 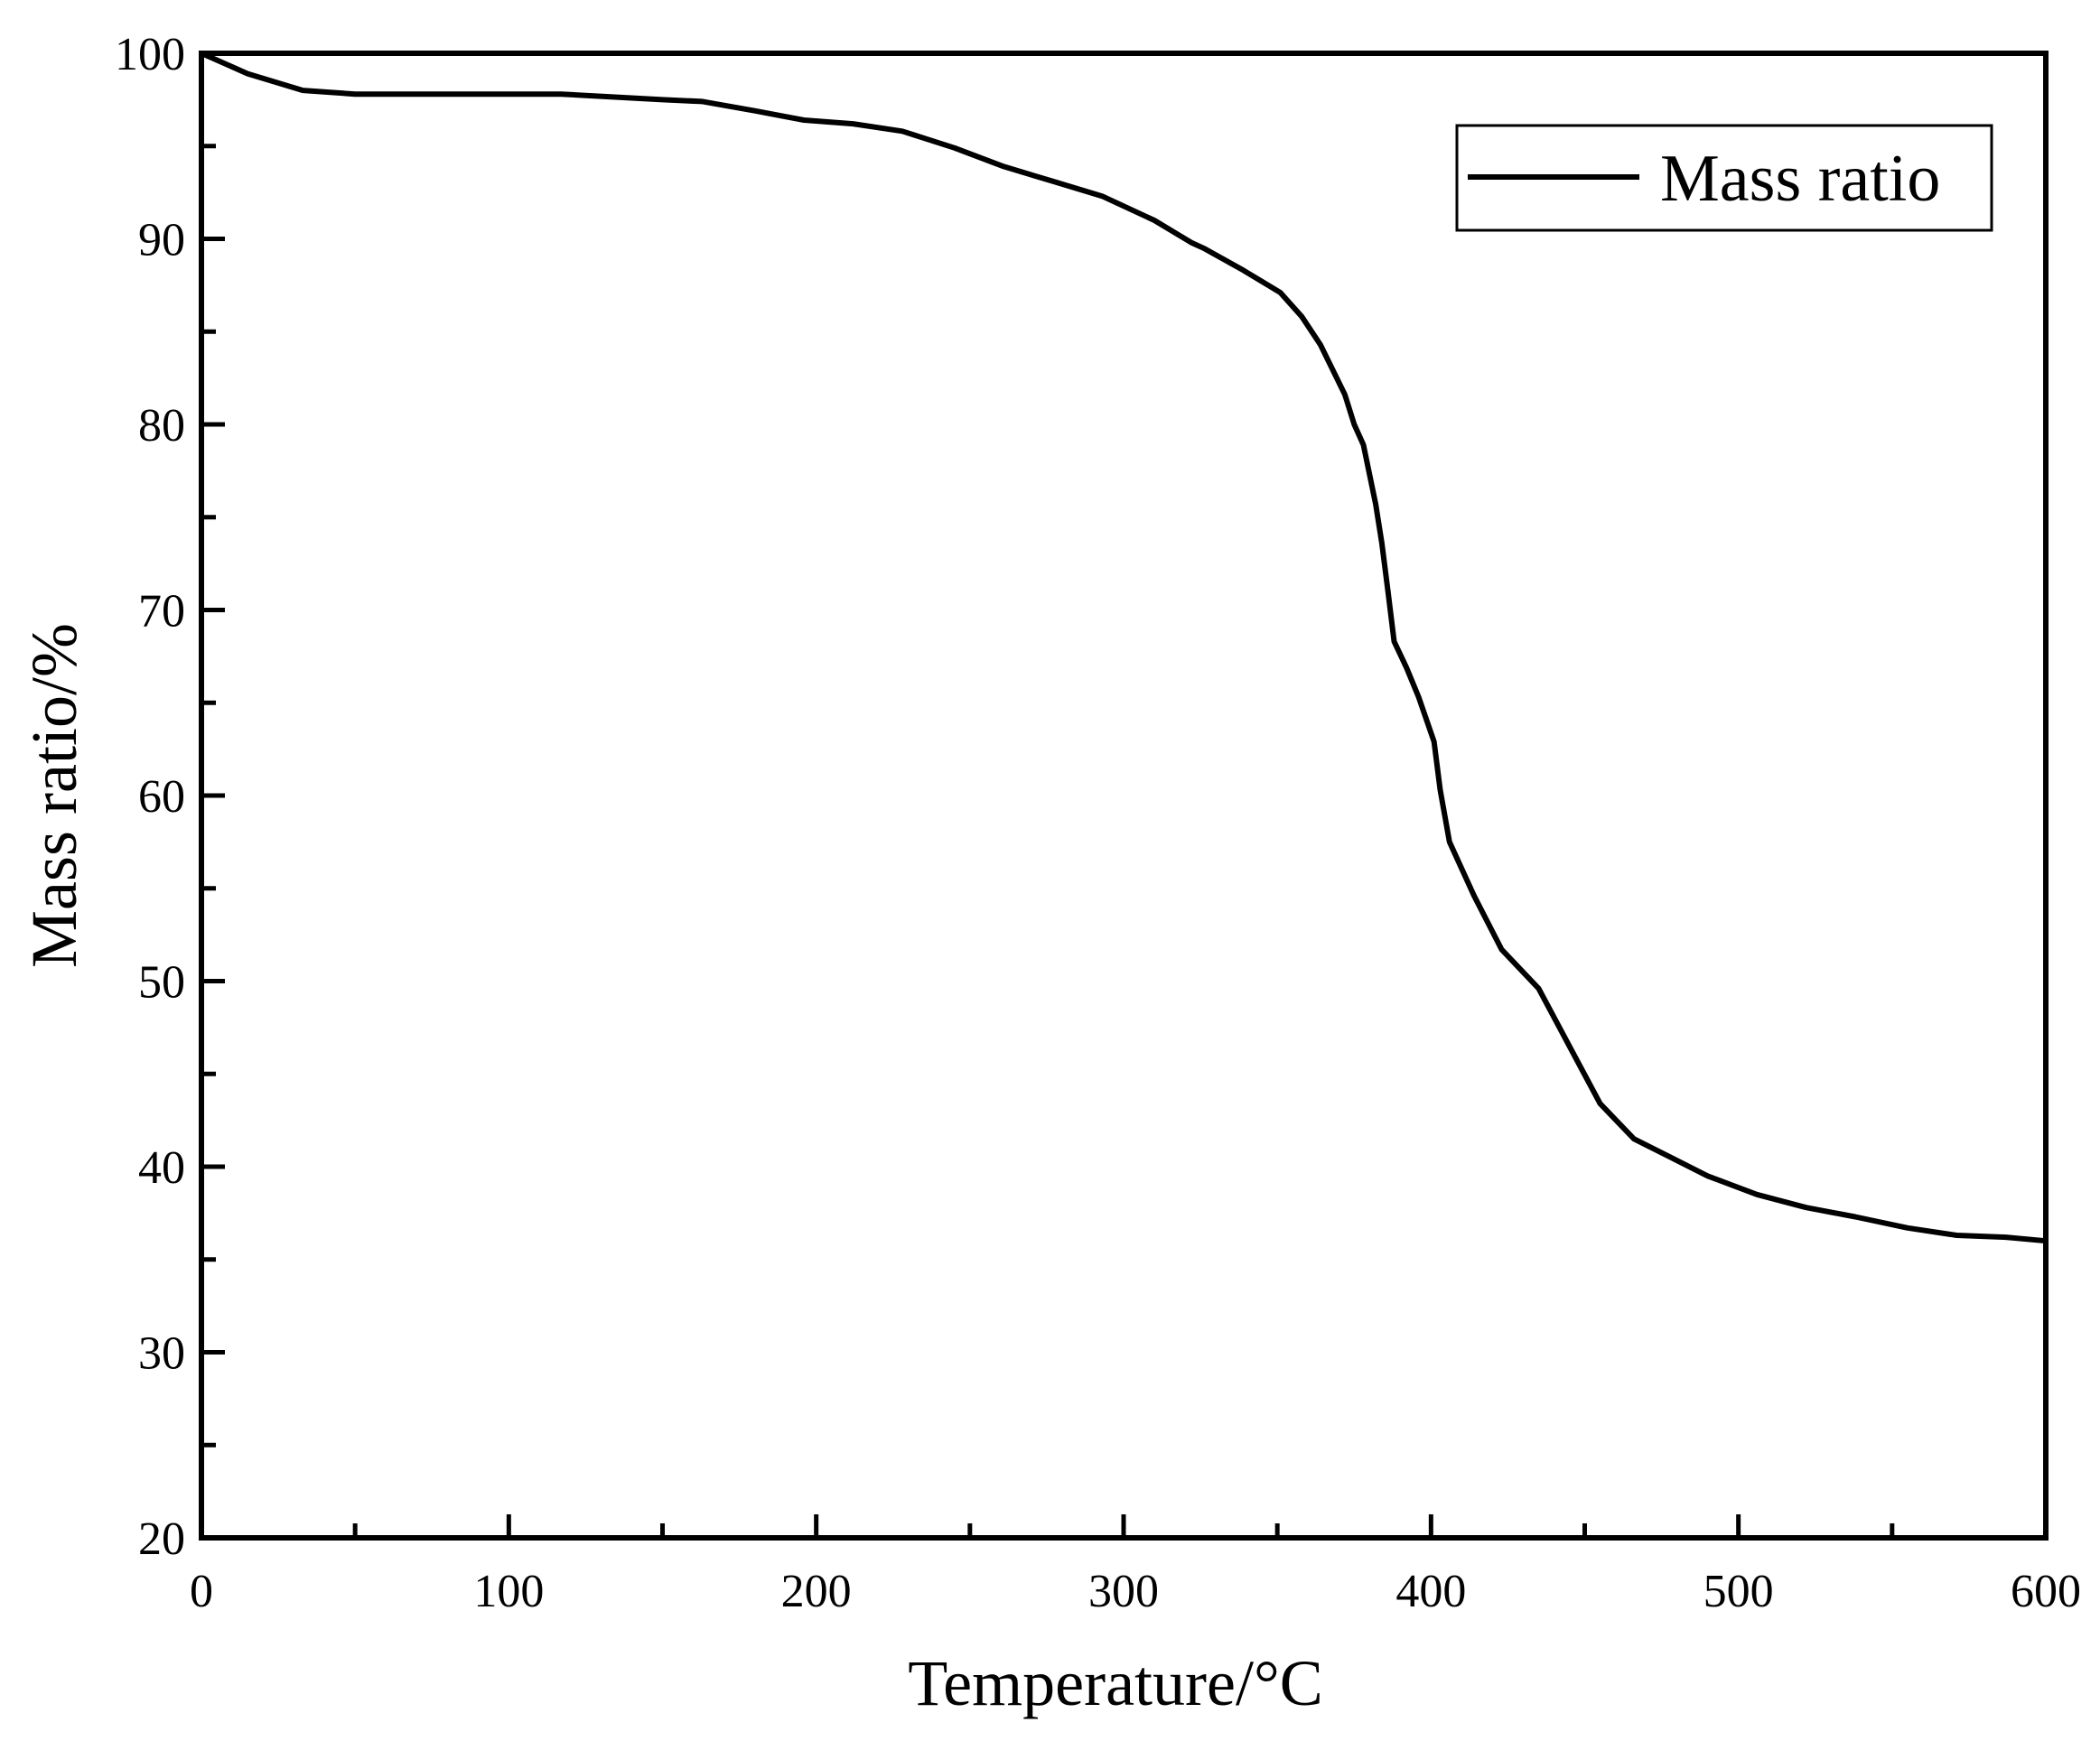 What do you see at coordinates (161, 1354) in the screenshot?
I see `y-tick-label: 30` at bounding box center [161, 1354].